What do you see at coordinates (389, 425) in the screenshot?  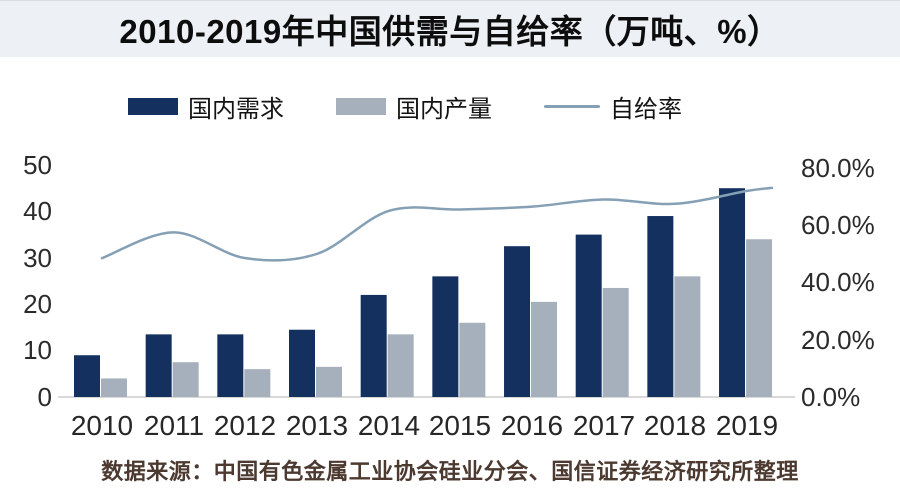 I see `x-tick-2014: 2014` at bounding box center [389, 425].